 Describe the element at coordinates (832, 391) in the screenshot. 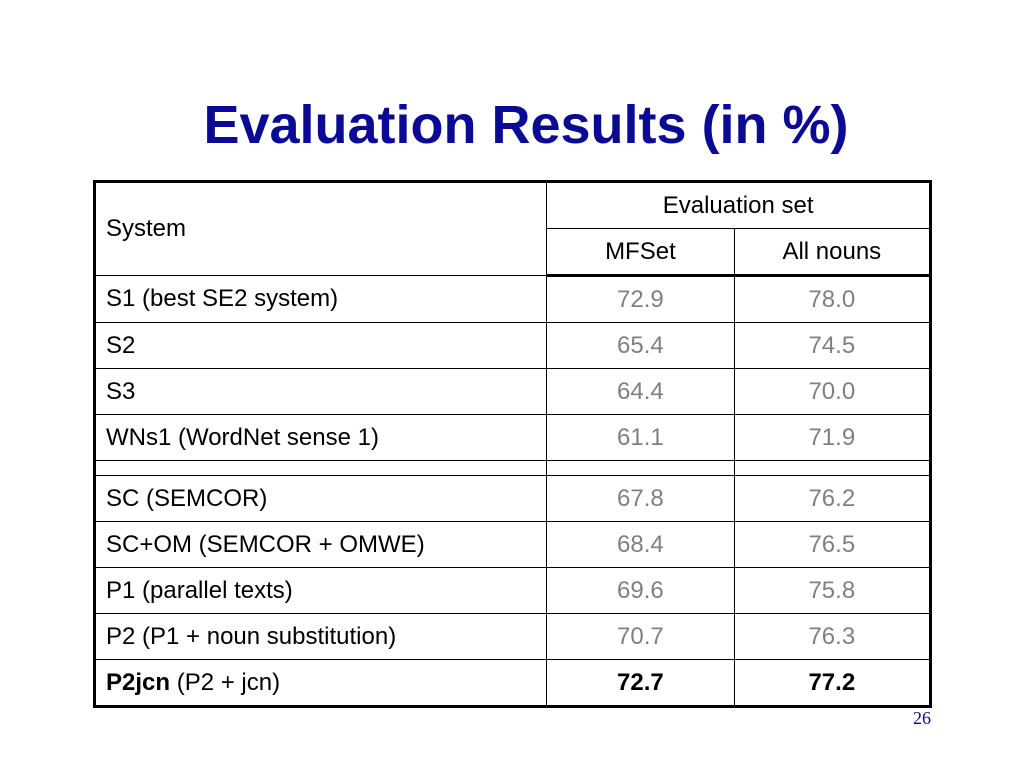

I see `all-nouns-cell: 70.0` at that location.